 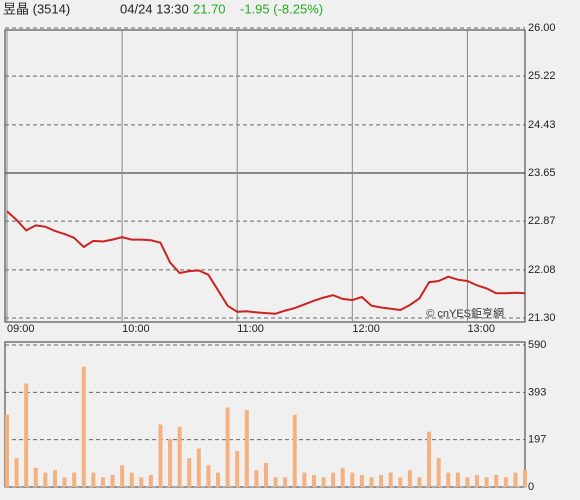 What do you see at coordinates (154, 8) in the screenshot?
I see `quote-time: 04/24 13:30` at bounding box center [154, 8].